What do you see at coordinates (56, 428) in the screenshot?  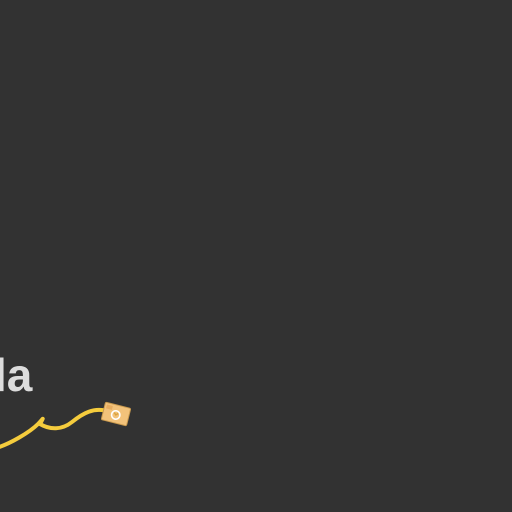 I see `highway-route-line` at bounding box center [56, 428].